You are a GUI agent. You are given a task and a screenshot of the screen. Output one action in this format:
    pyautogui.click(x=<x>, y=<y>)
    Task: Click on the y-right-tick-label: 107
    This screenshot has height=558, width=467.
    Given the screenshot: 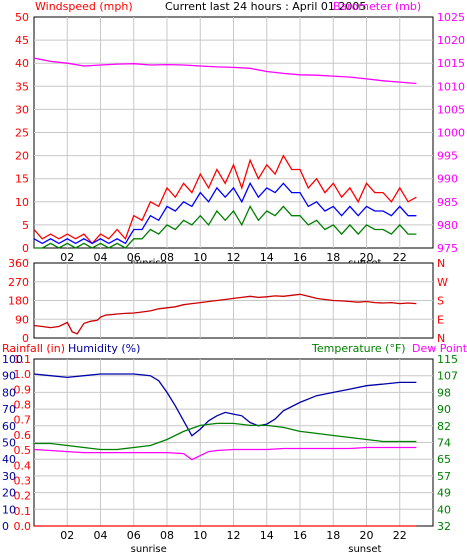 What is the action you would take?
    pyautogui.click(x=447, y=376)
    